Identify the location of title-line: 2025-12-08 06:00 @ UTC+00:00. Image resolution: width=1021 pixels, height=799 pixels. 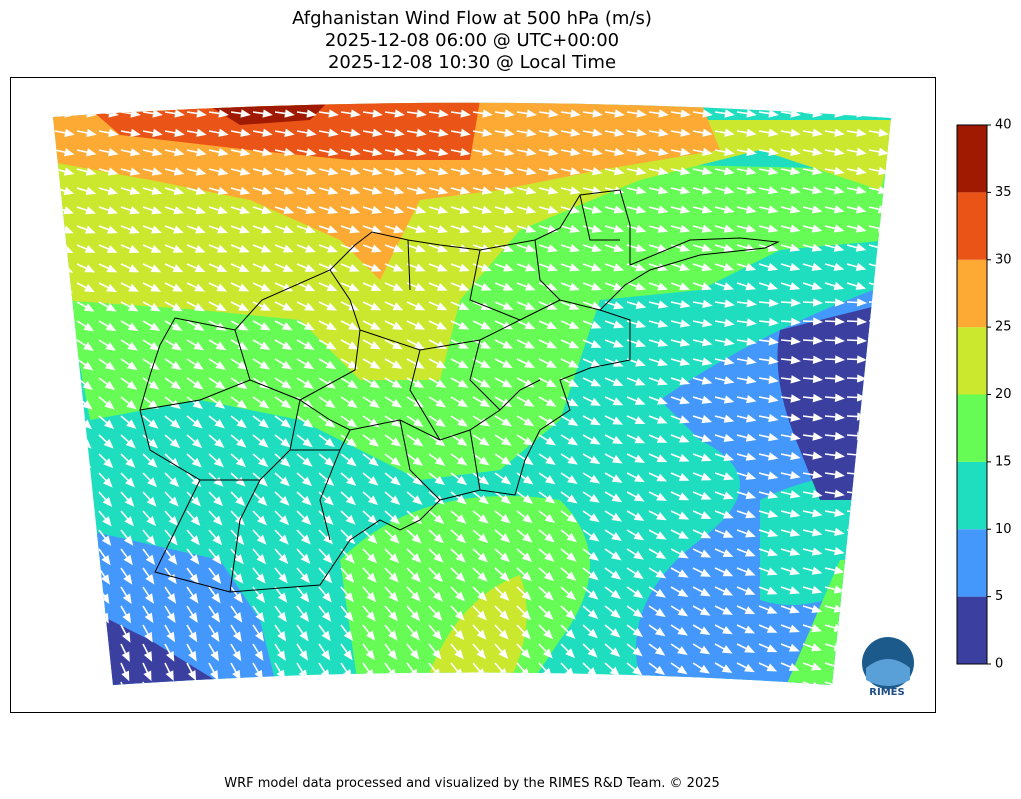
(472, 40).